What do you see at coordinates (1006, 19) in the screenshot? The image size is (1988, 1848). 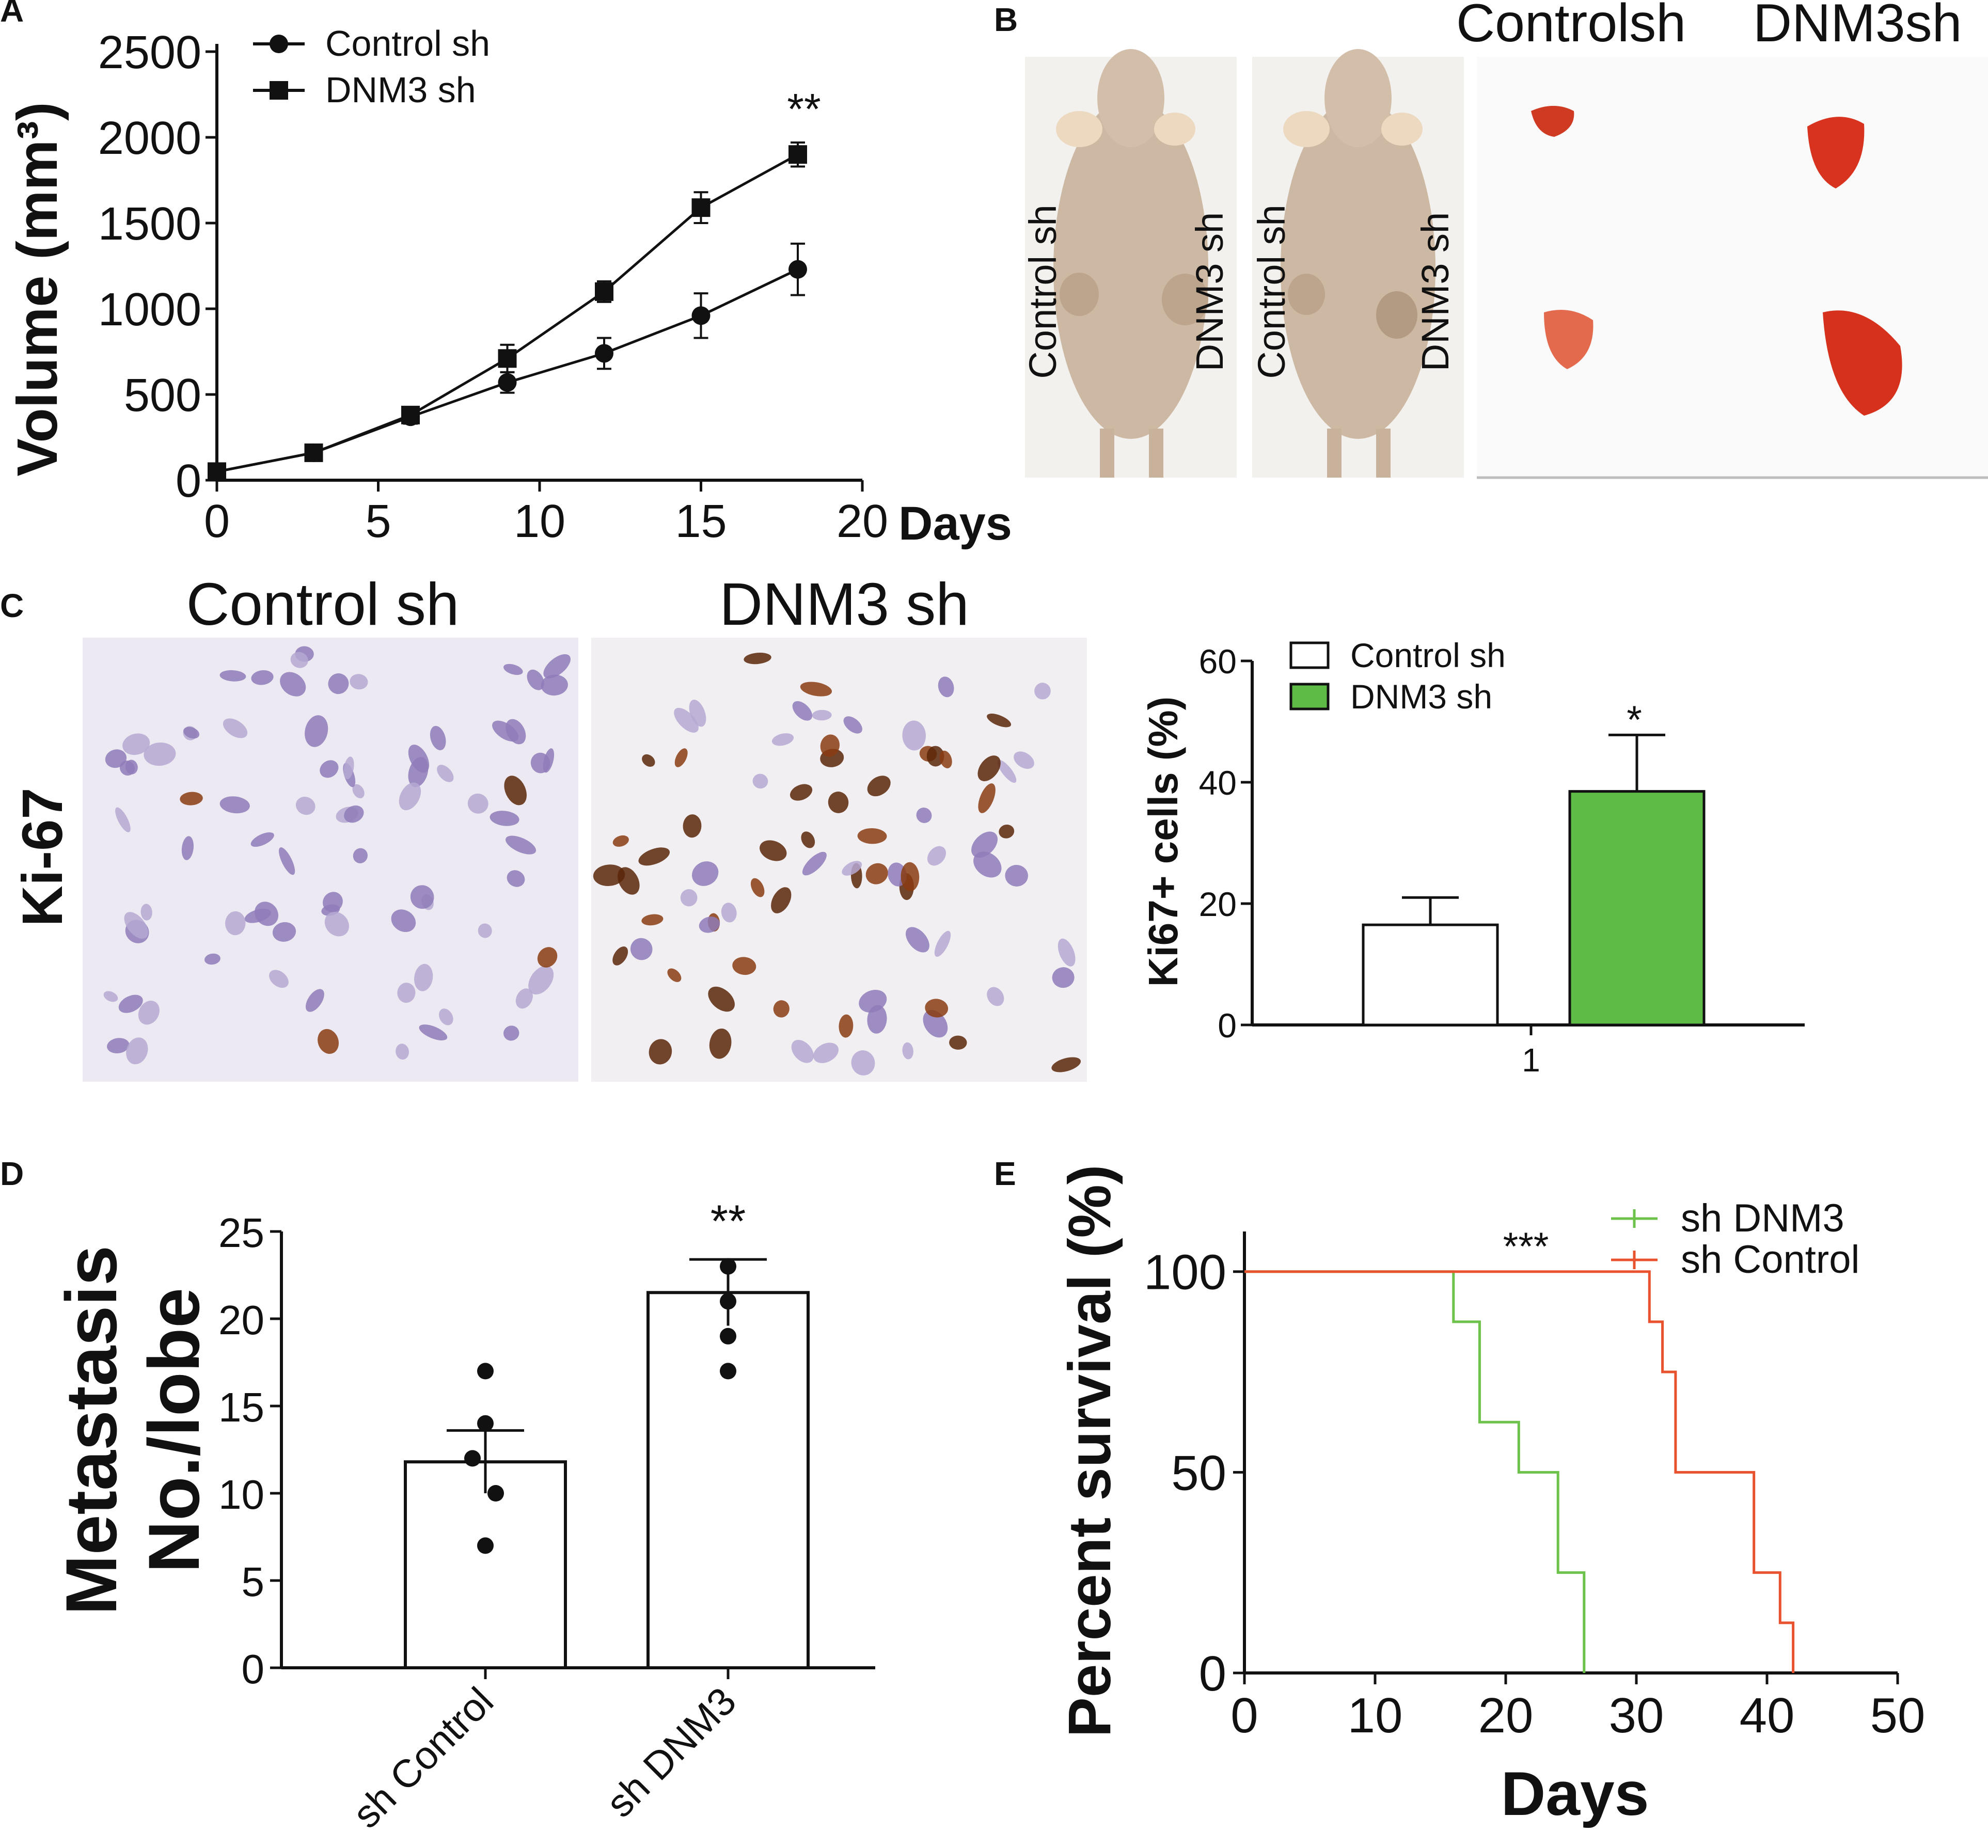 I see `panel-label-b: B` at bounding box center [1006, 19].